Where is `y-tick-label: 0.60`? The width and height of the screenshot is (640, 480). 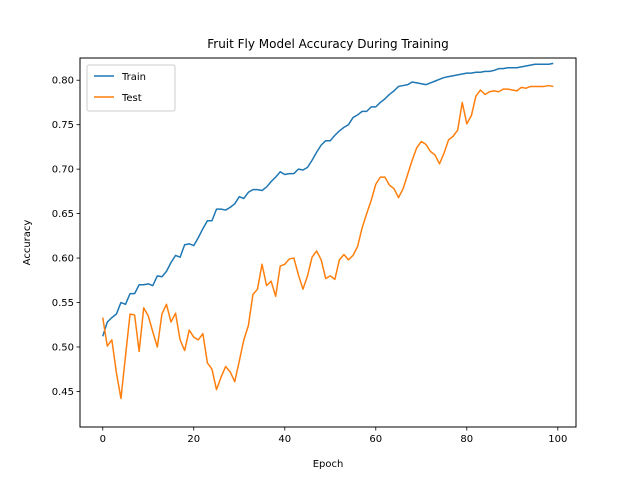 y-tick-label: 0.60 is located at coordinates (63, 259).